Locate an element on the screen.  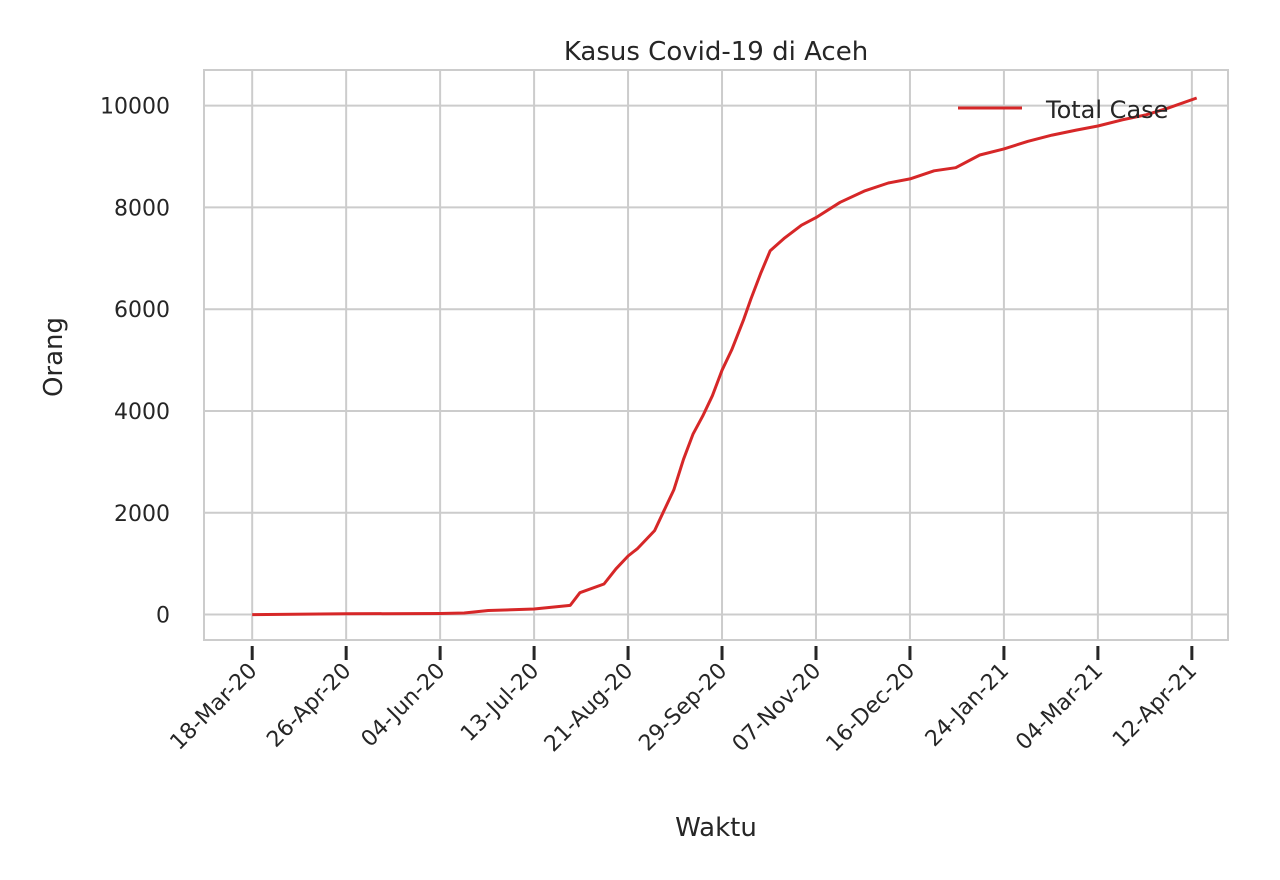
y-axis: 0 2000 4000 6000 8000 10000 is located at coordinates (135, 362).